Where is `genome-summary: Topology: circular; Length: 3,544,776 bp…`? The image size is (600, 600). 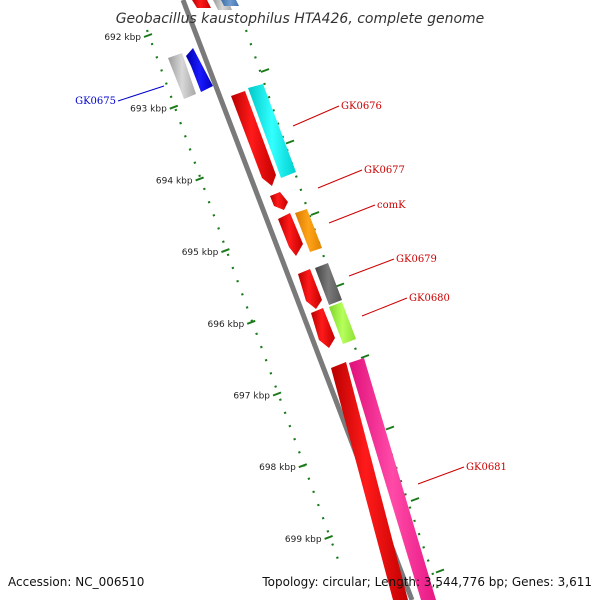
genome-summary: Topology: circular; Length: 3,544,776 bp… is located at coordinates (426, 582).